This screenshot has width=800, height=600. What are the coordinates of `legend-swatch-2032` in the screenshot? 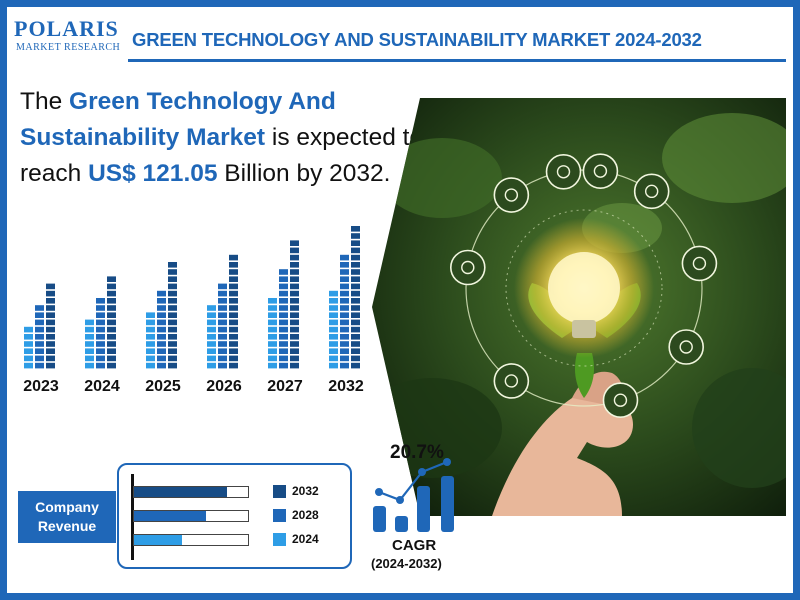 It's located at (279, 491).